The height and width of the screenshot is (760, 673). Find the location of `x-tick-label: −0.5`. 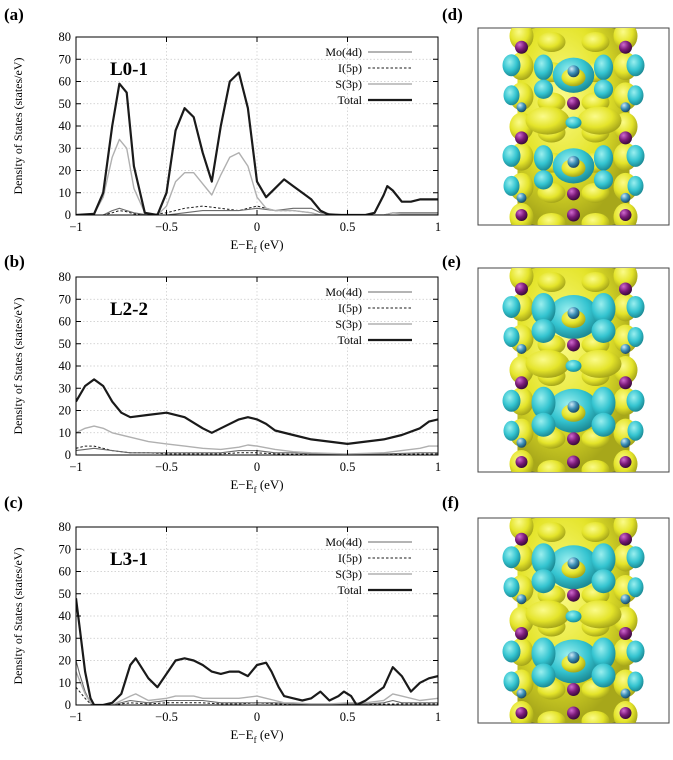

x-tick-label: −0.5 is located at coordinates (166, 717).